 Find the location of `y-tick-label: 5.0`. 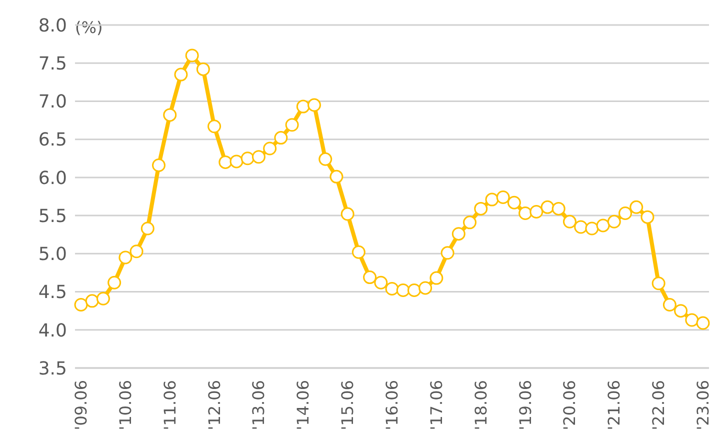

y-tick-label: 5.0 is located at coordinates (52, 255).